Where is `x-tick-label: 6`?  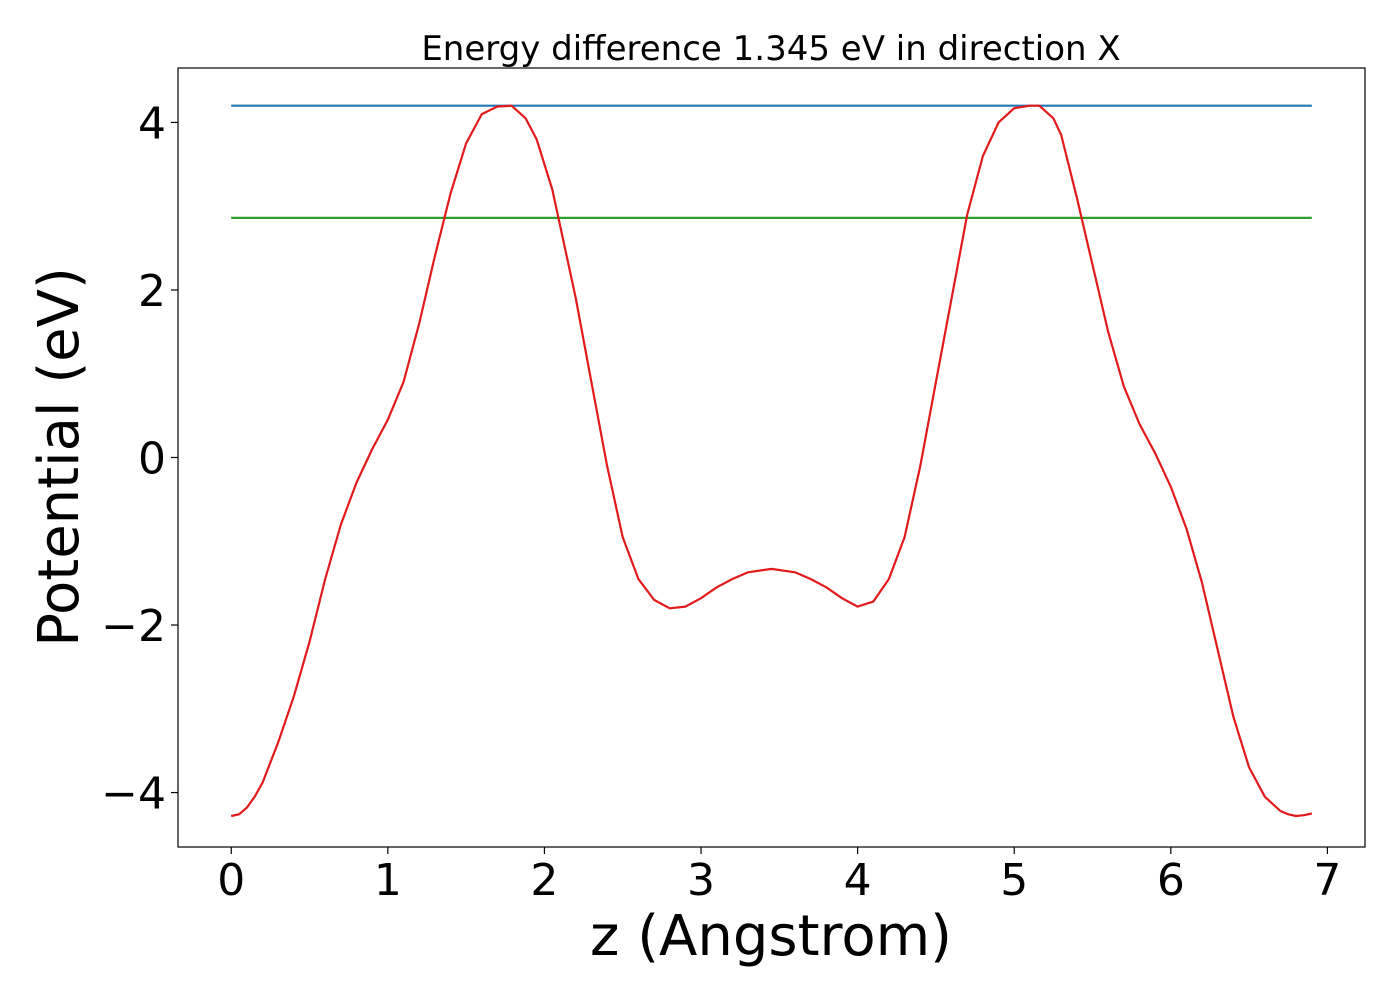
x-tick-label: 6 is located at coordinates (1171, 880).